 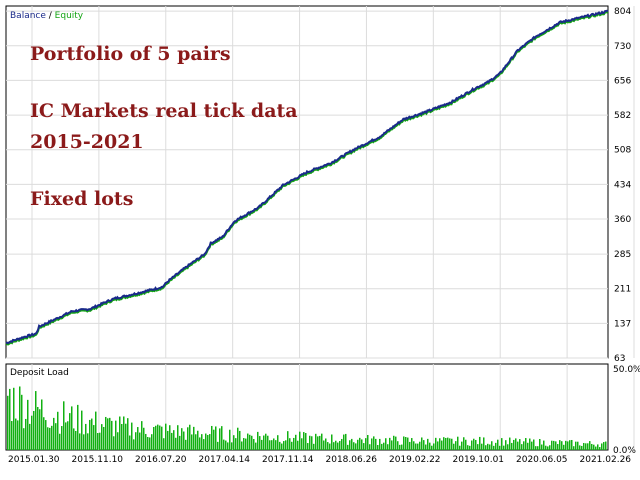 I want to click on y-axis-ticks: 63 137 211 285 360 434 508 582 656 730 804, so click(x=622, y=185).